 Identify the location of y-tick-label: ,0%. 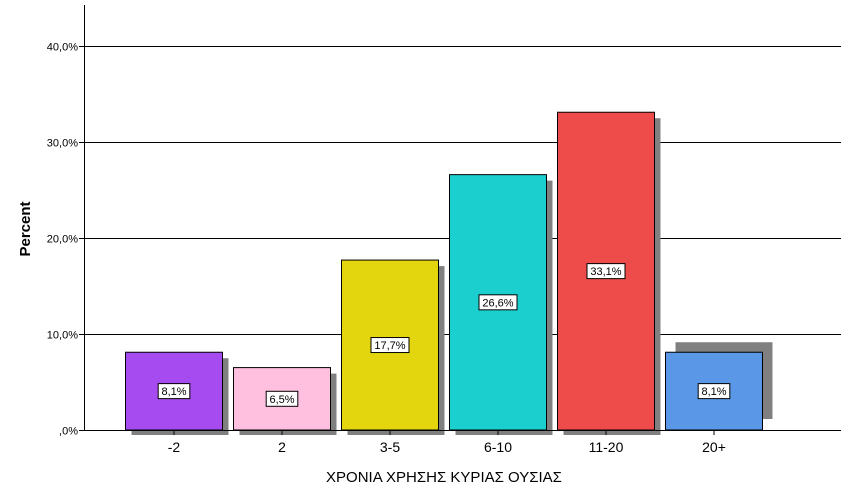
(68, 432).